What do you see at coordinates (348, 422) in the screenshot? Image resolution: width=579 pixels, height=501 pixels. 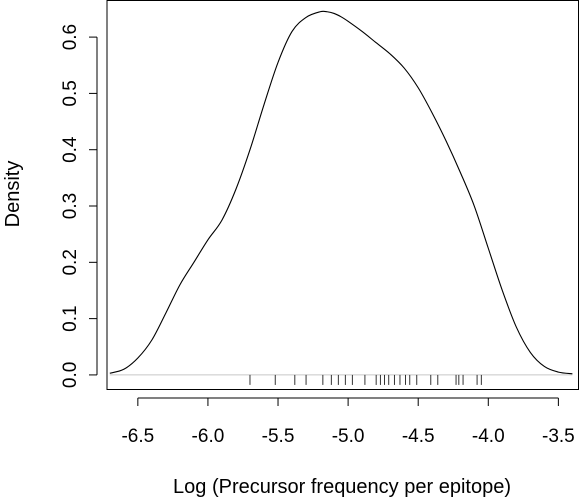 I see `x-axis: -6.5 -6.0 -5.5 -5.0 -4.5 -4.0 -3.5` at bounding box center [348, 422].